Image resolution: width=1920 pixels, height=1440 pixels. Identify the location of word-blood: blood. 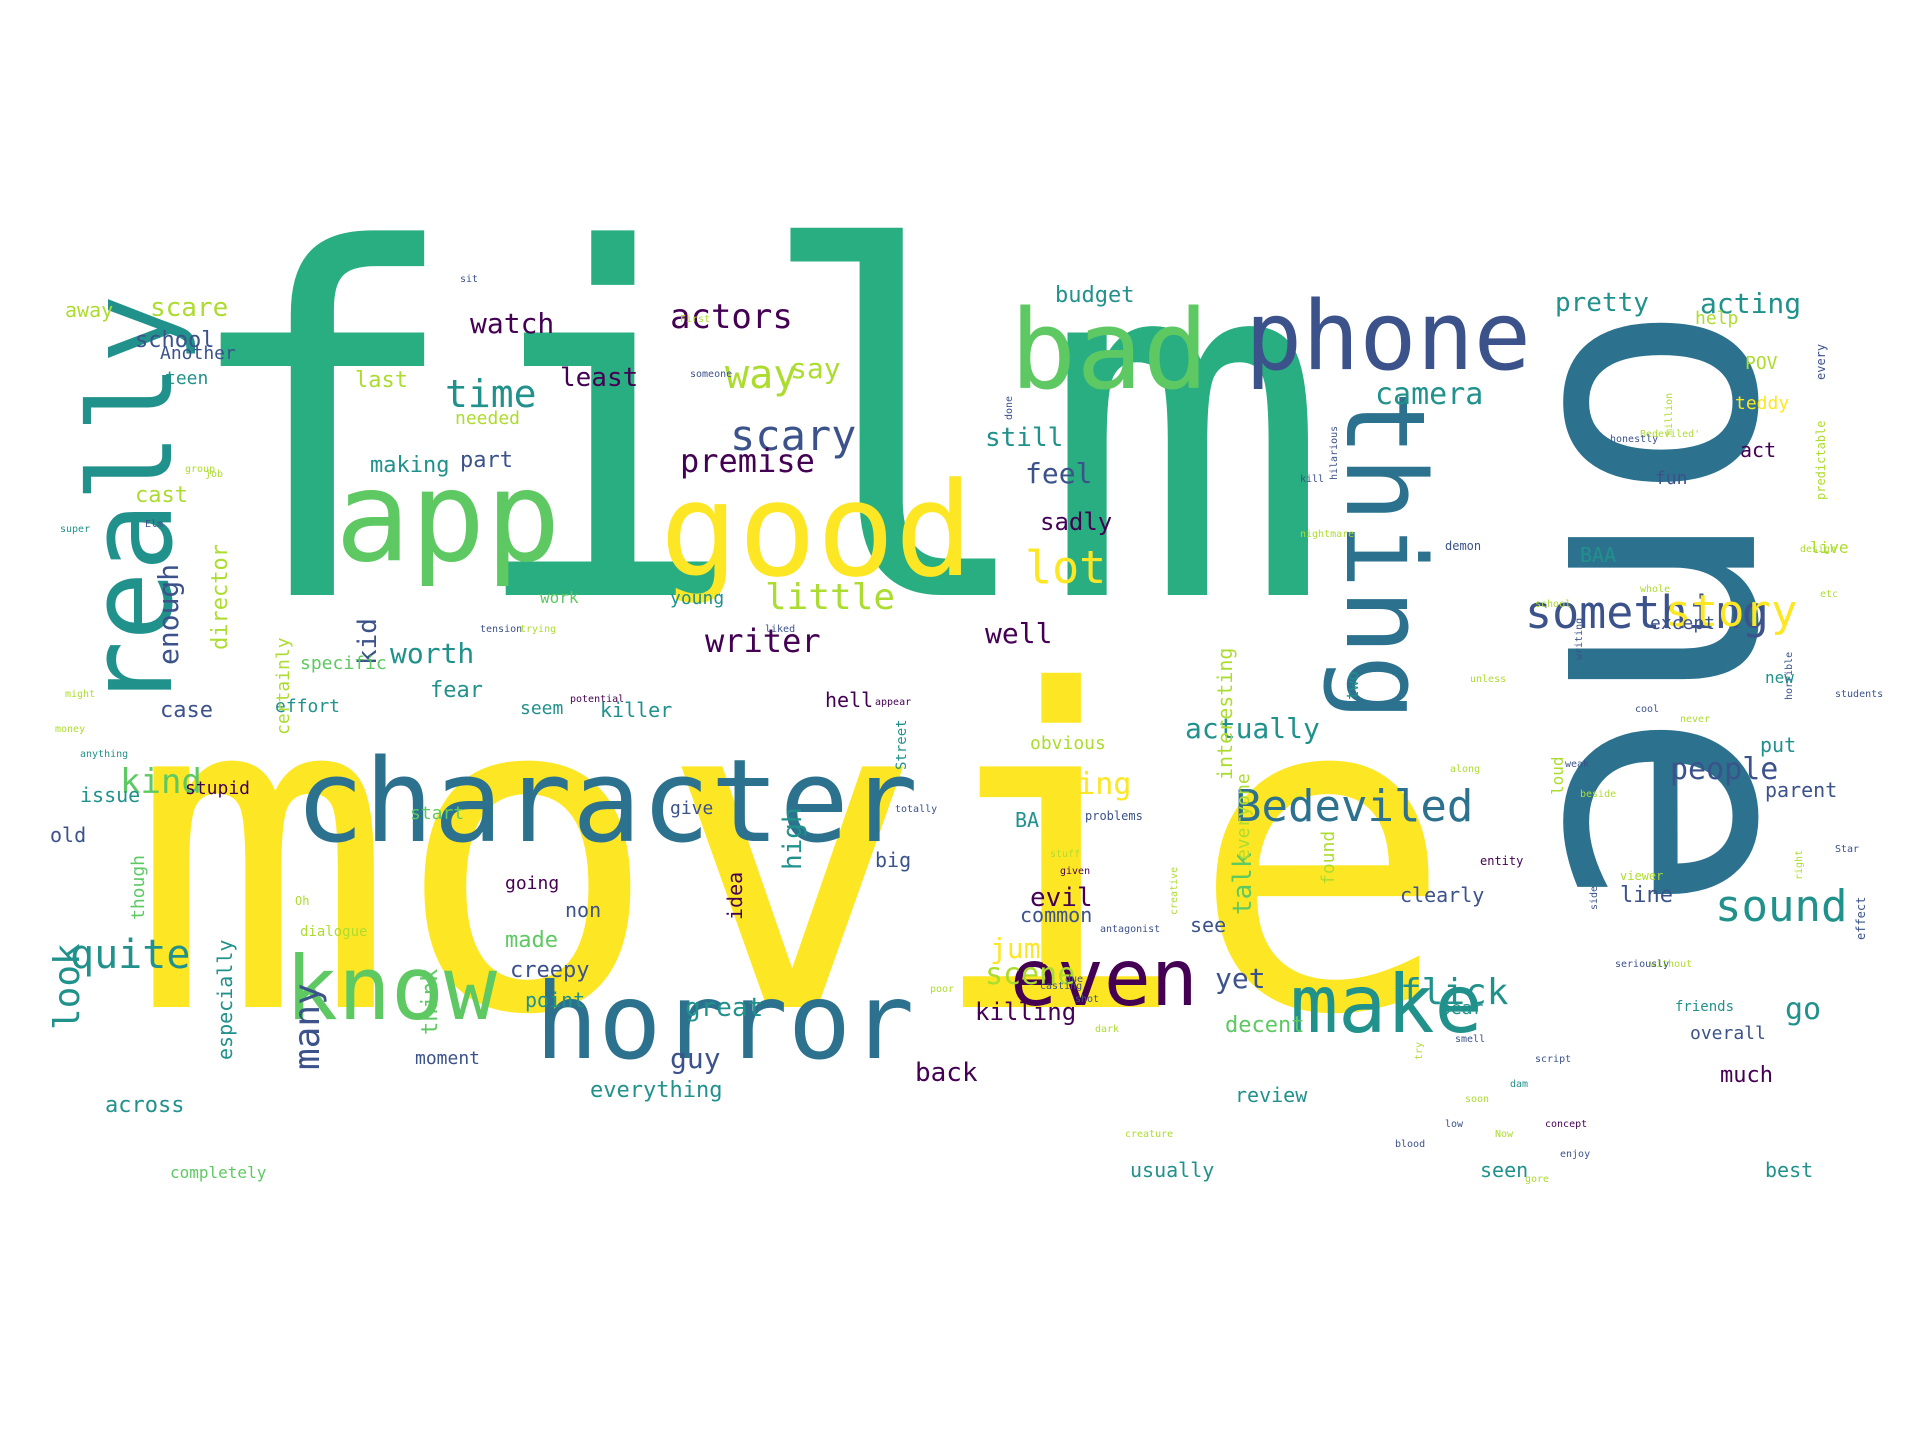
(1410, 1144).